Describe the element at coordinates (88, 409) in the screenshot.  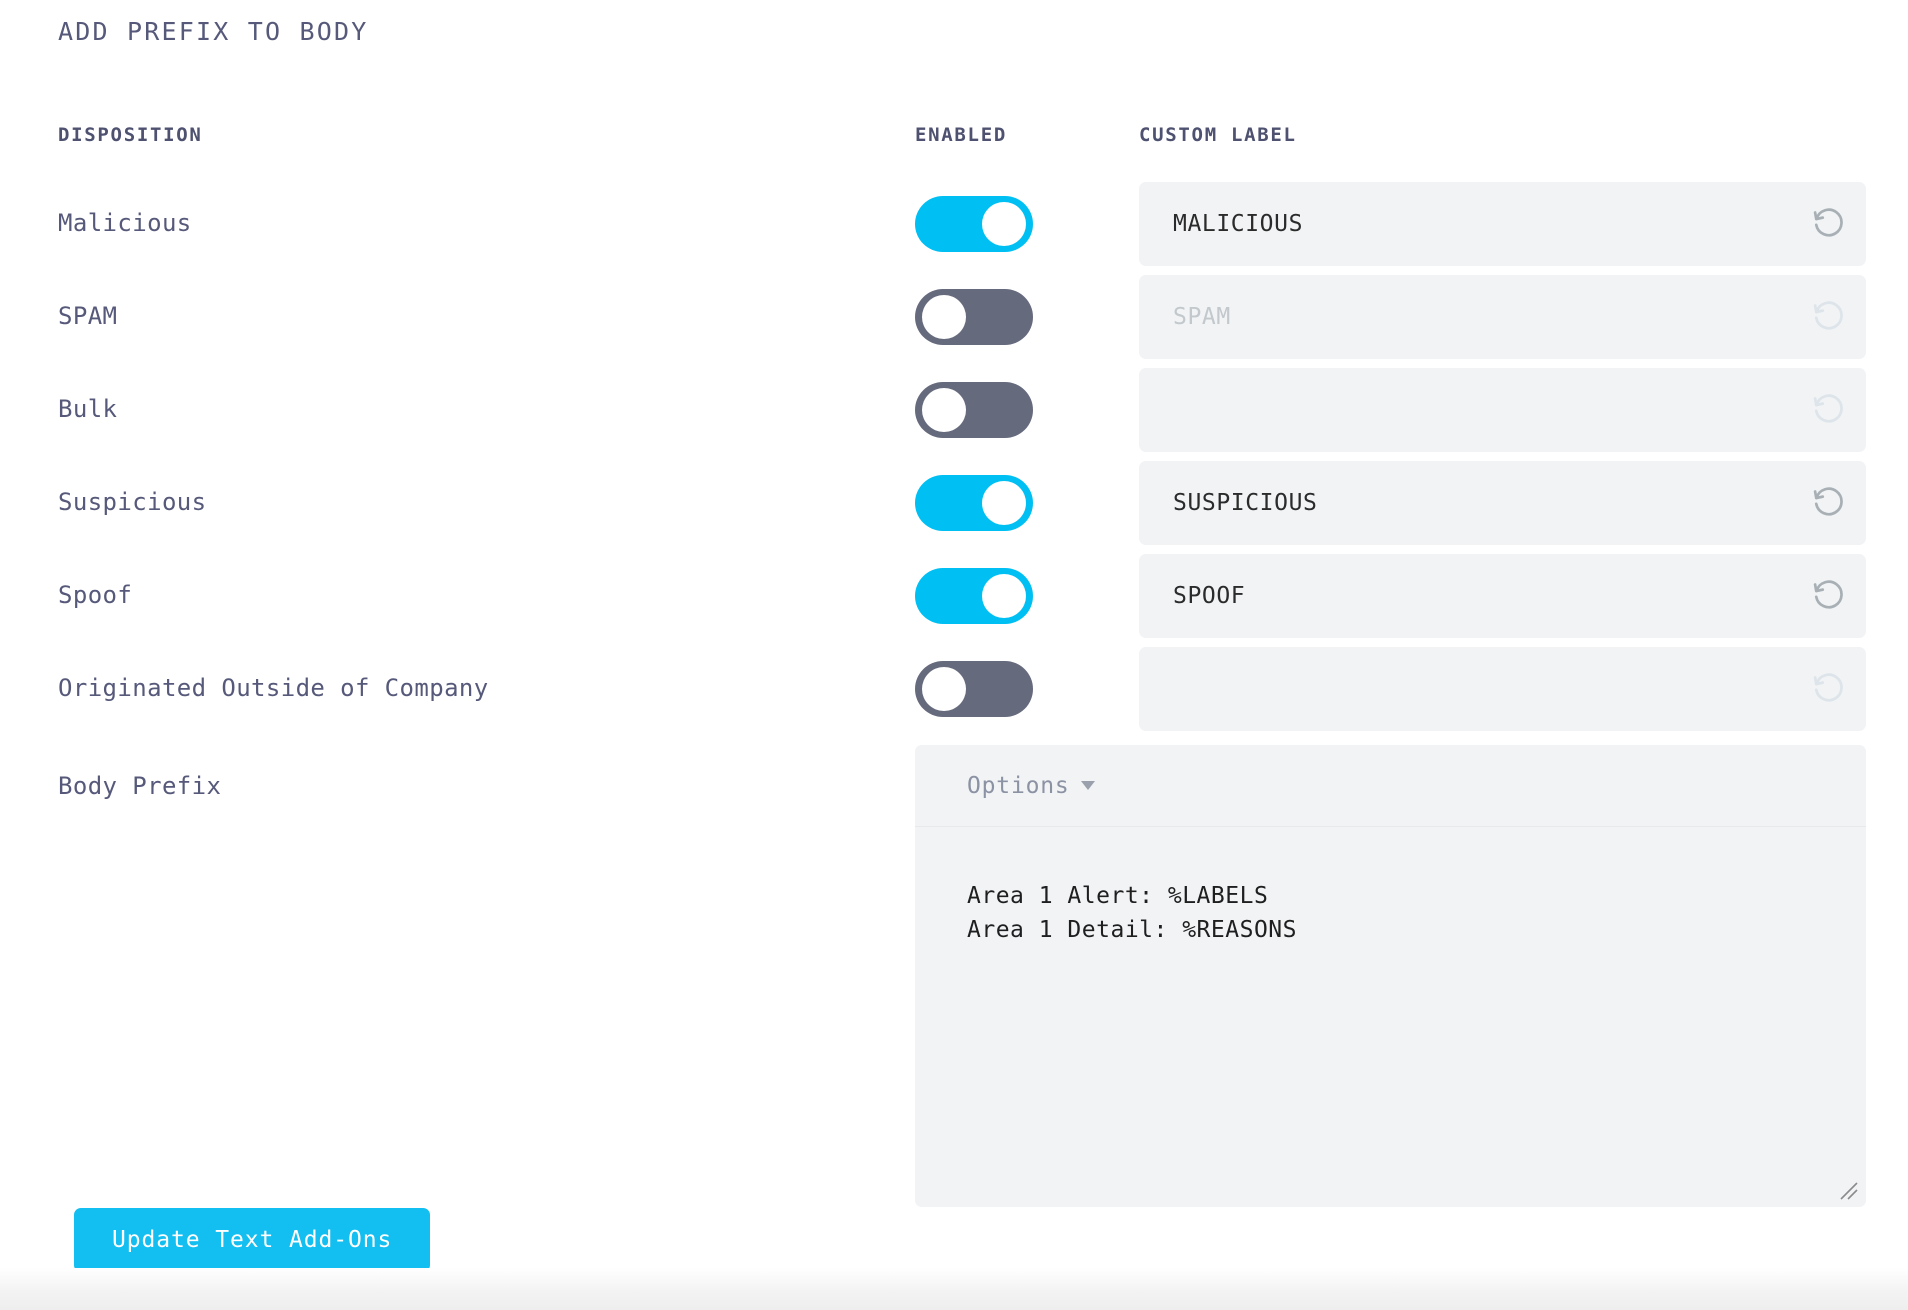
I see `disposition-label: Bulk` at that location.